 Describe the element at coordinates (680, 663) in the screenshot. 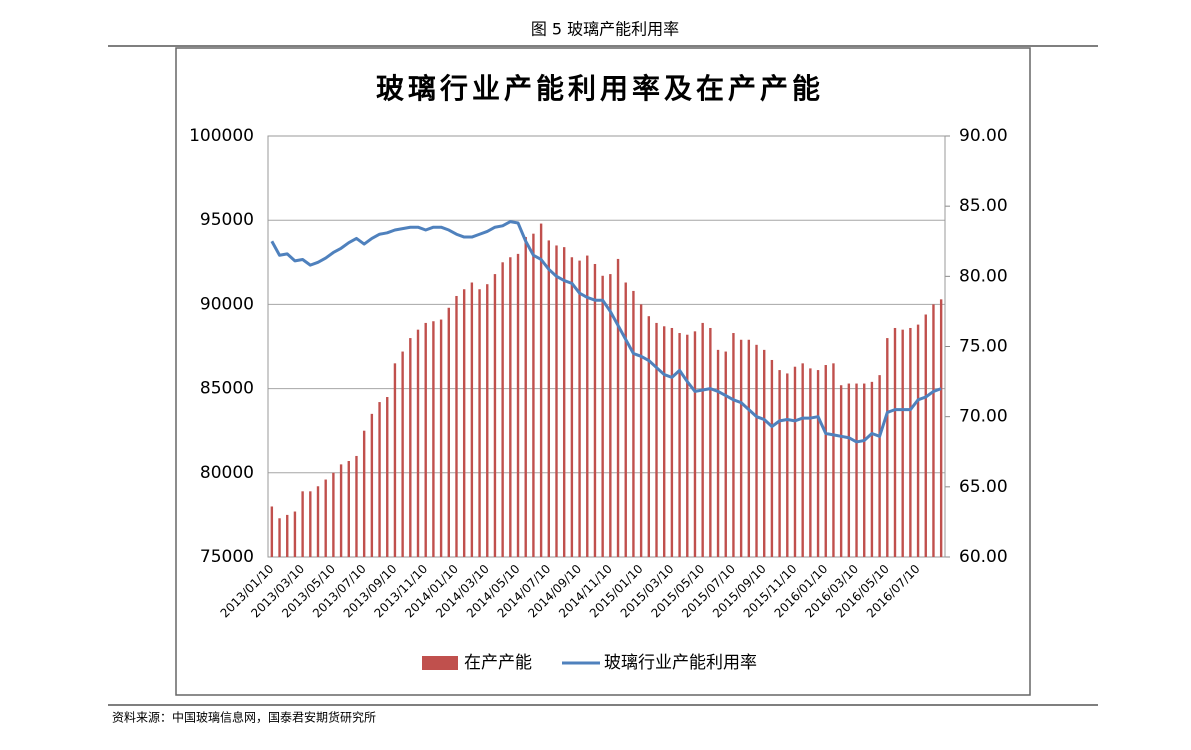

I see `legend-label: 玻璃行业产能利用率` at that location.